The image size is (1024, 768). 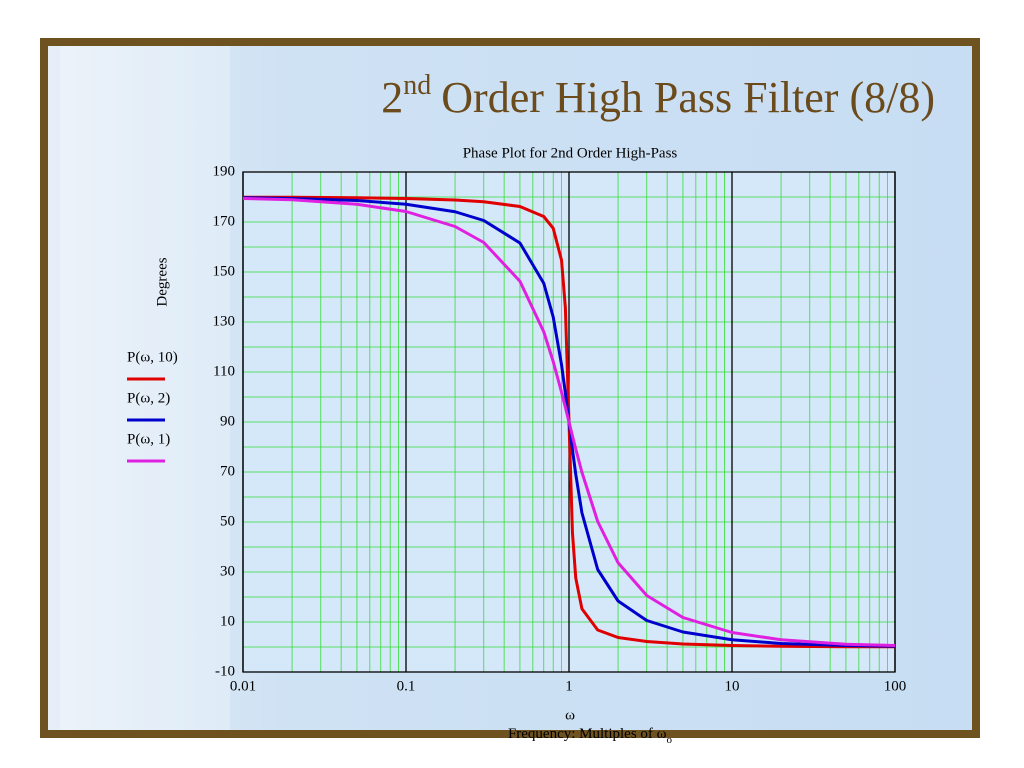 What do you see at coordinates (227, 521) in the screenshot?
I see `y-tick-label: 50` at bounding box center [227, 521].